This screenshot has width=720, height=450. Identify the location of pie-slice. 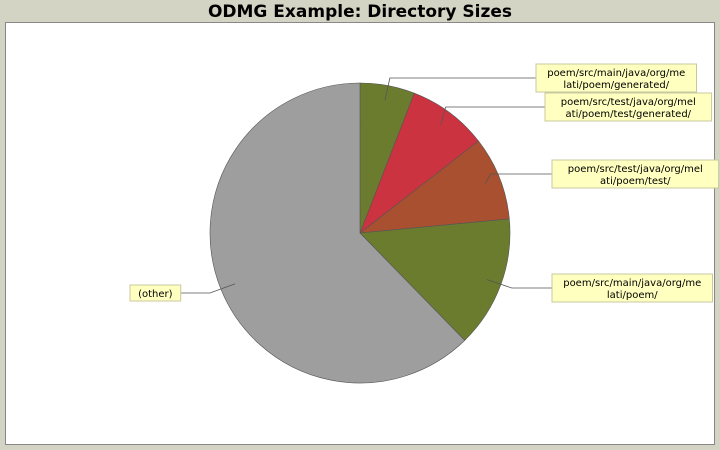
(434, 187).